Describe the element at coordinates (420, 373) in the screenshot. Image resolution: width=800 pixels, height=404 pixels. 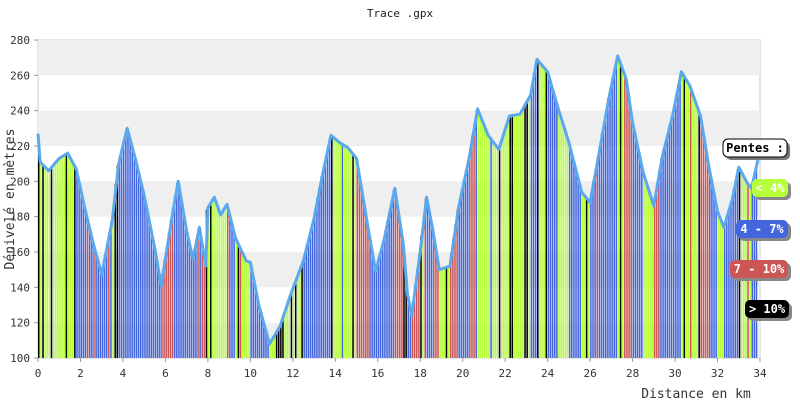
I see `x-tick-label: 18` at that location.